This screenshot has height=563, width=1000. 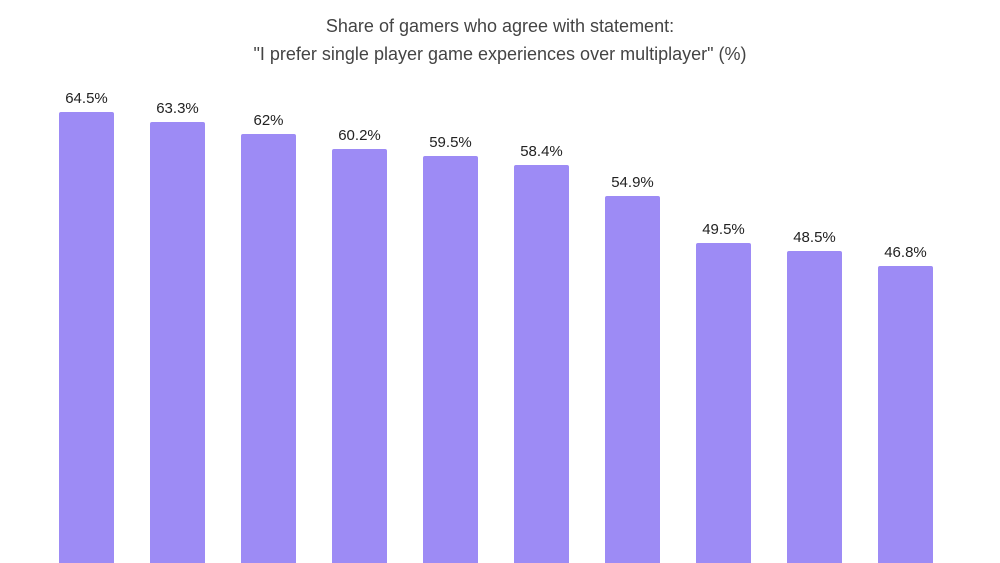 What do you see at coordinates (359, 136) in the screenshot?
I see `bar-value-label: 60.2%` at bounding box center [359, 136].